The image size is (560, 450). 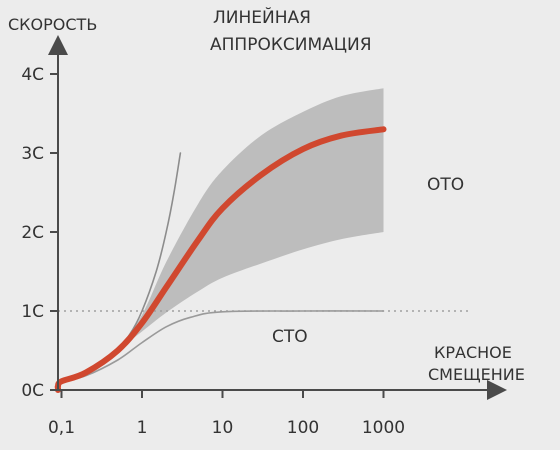 What do you see at coordinates (32, 154) in the screenshot?
I see `y-tick-label-3: 3C` at bounding box center [32, 154].